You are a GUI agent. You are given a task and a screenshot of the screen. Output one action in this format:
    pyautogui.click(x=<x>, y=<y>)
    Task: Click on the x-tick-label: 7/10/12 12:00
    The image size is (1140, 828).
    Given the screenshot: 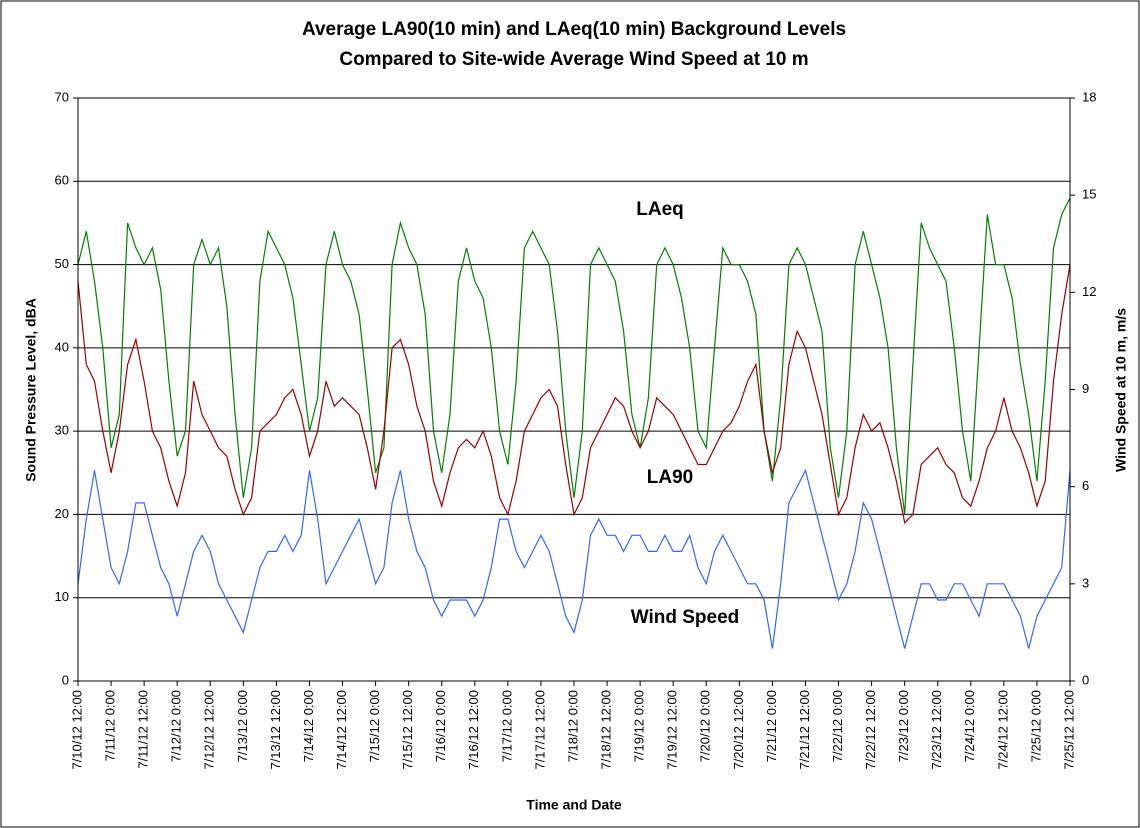 What is the action you would take?
    pyautogui.click(x=76, y=730)
    